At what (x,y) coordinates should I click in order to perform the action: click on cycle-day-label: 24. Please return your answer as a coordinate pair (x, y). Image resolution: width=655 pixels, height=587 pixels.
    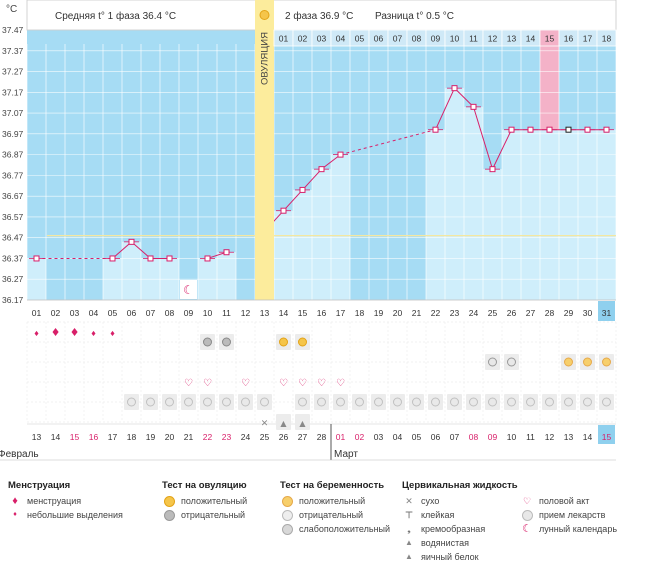
    Looking at the image, I should click on (474, 313).